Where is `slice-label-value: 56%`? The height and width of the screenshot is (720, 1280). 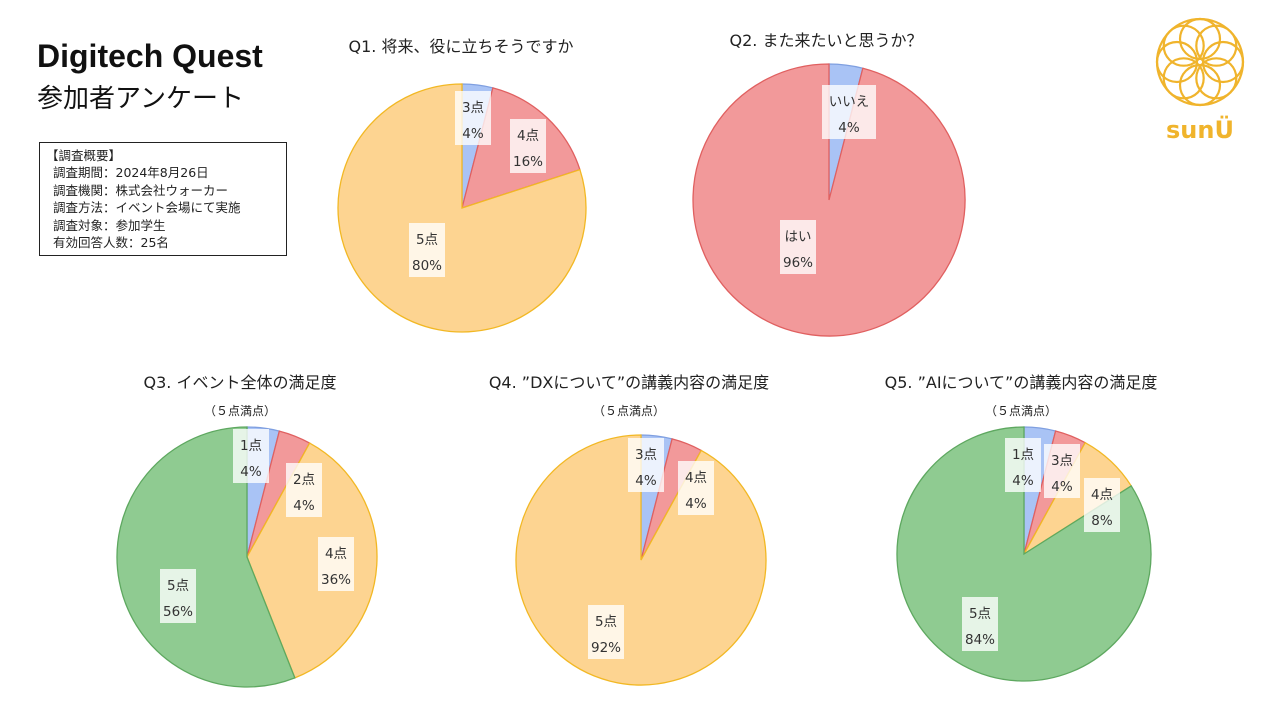 slice-label-value: 56% is located at coordinates (178, 612).